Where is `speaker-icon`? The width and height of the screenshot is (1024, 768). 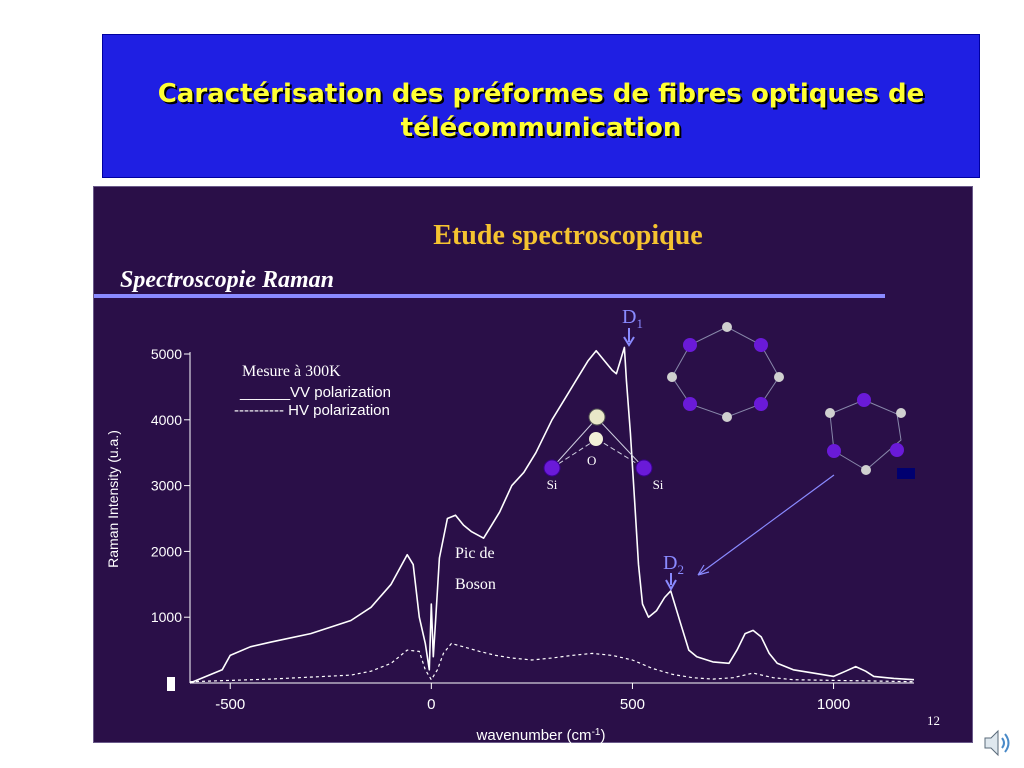 speaker-icon is located at coordinates (998, 743).